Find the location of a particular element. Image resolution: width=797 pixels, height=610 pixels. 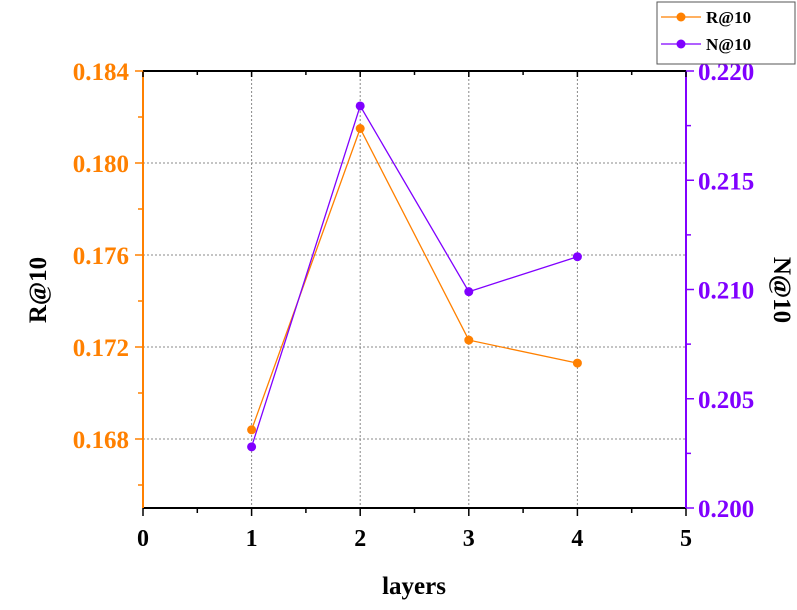

x-tick-label: 3 is located at coordinates (469, 539).